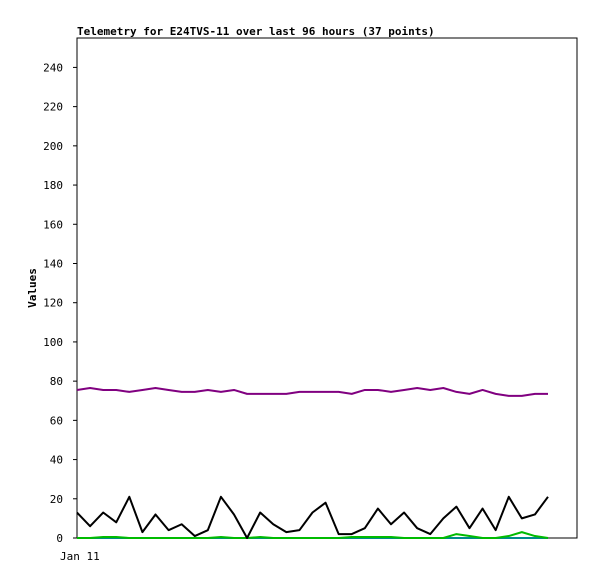 This screenshot has width=597, height=579. I want to click on y-tick-label: 0, so click(59, 538).